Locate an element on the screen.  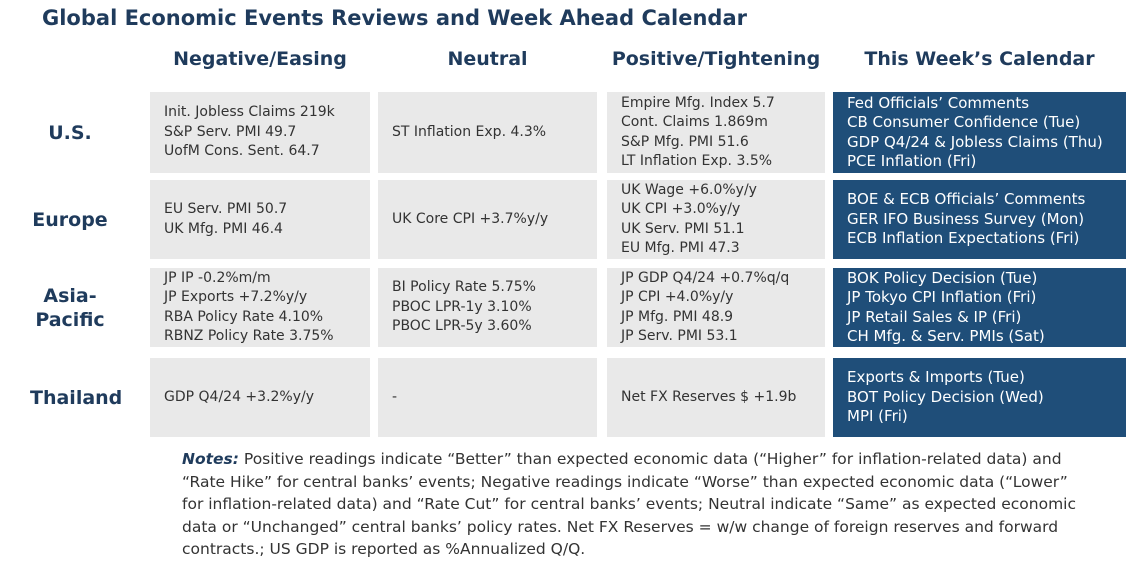
region-text: Europe is located at coordinates (70, 219).